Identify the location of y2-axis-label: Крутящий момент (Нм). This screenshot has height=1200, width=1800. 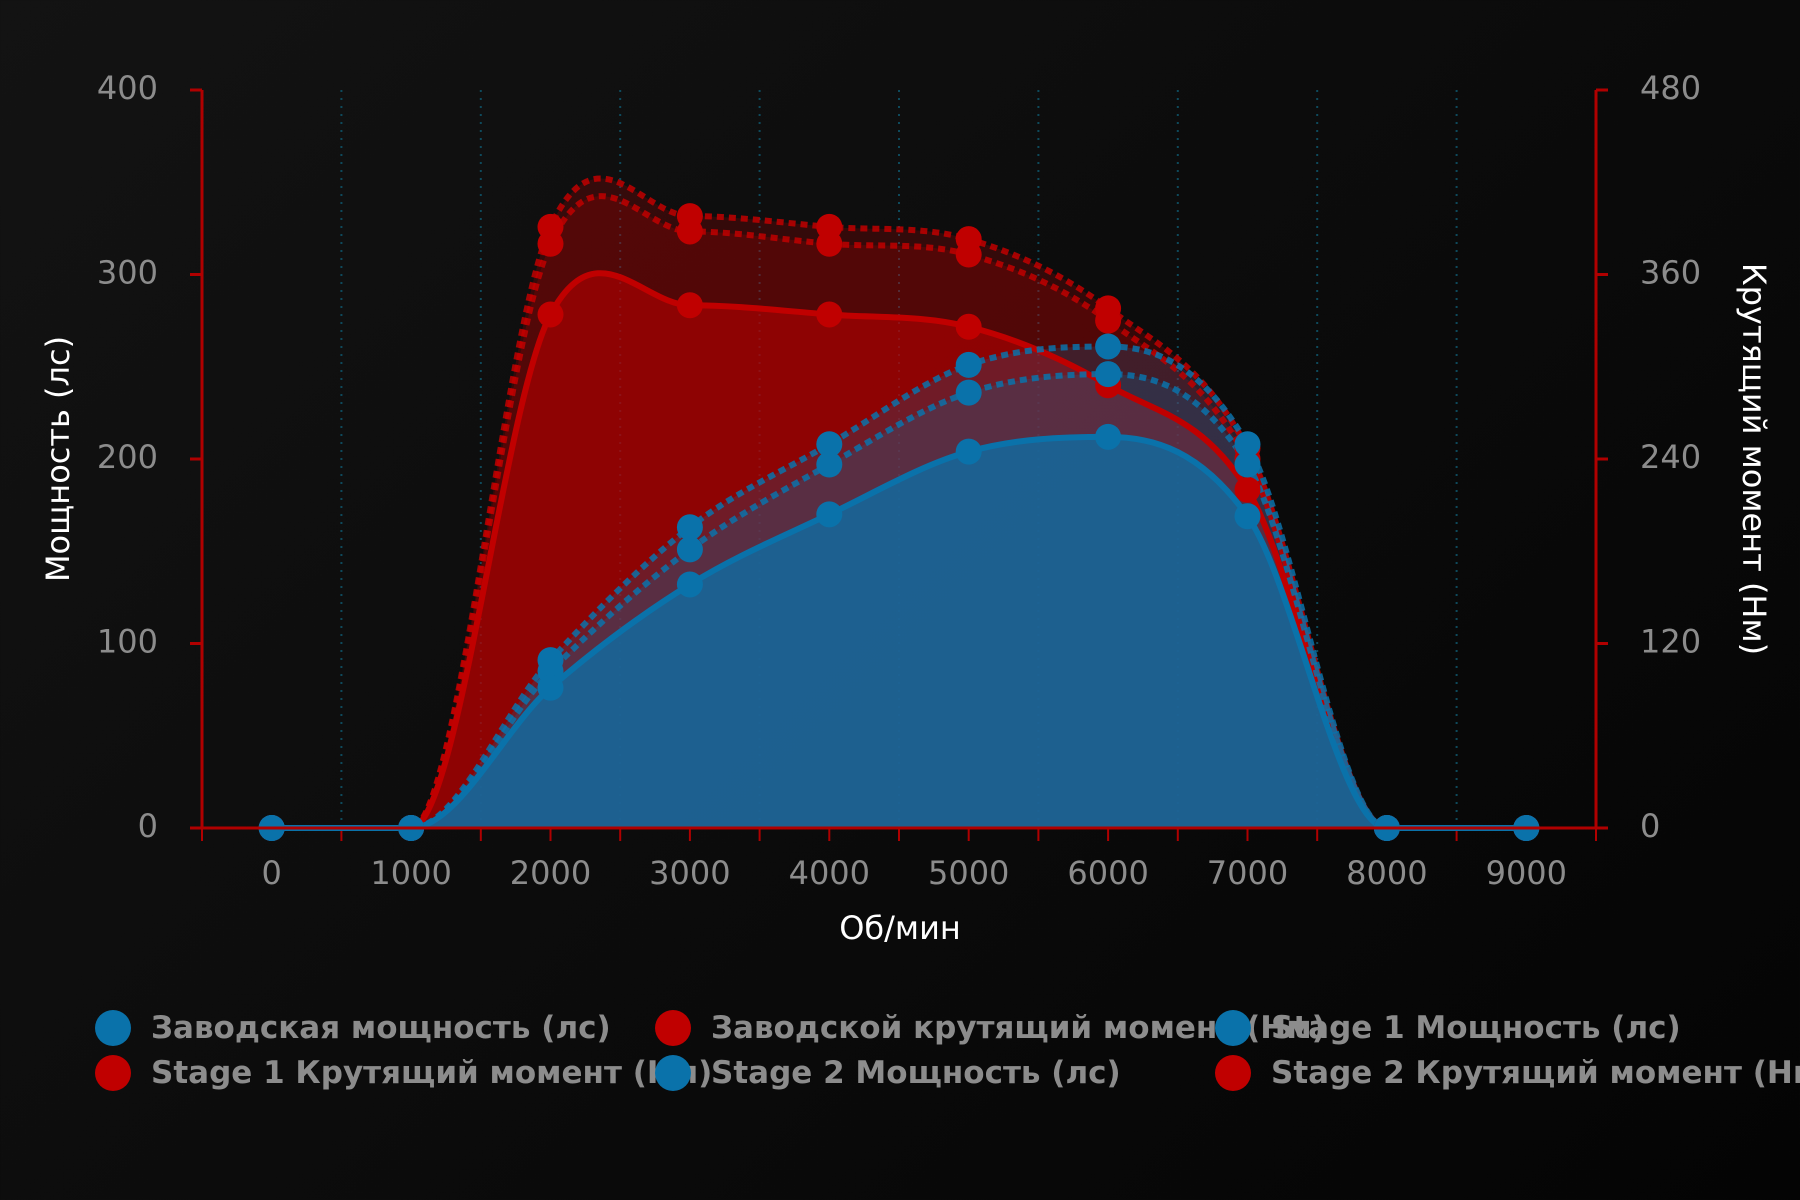
(1754, 459).